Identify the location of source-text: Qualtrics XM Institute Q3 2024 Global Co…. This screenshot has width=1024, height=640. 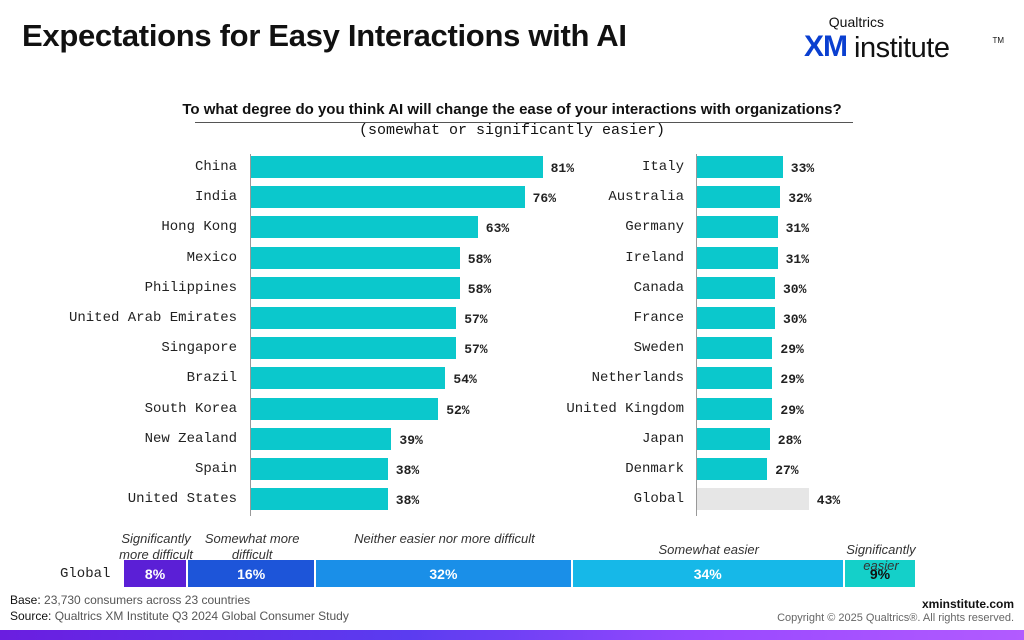
(201, 616).